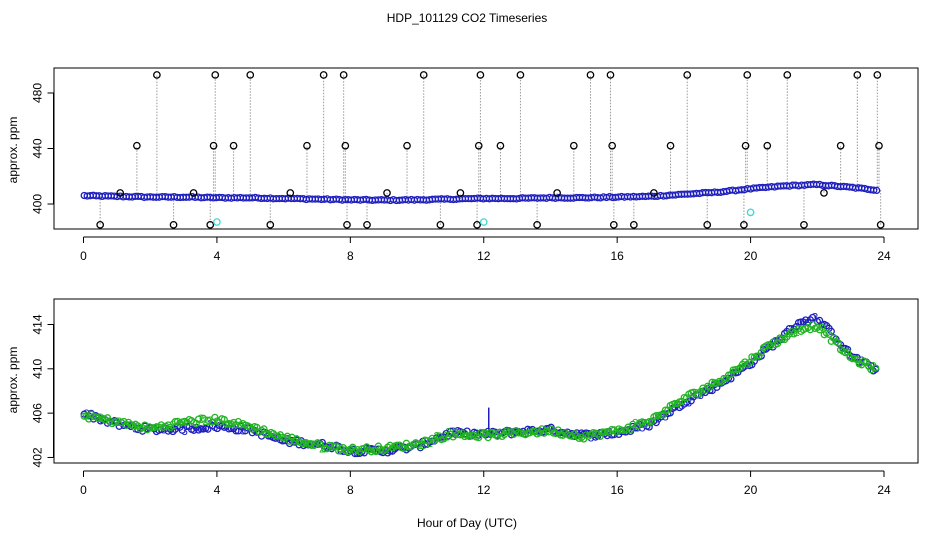 This screenshot has height=540, width=936. Describe the element at coordinates (38, 148) in the screenshot. I see `top-y-tick-label: 440` at that location.